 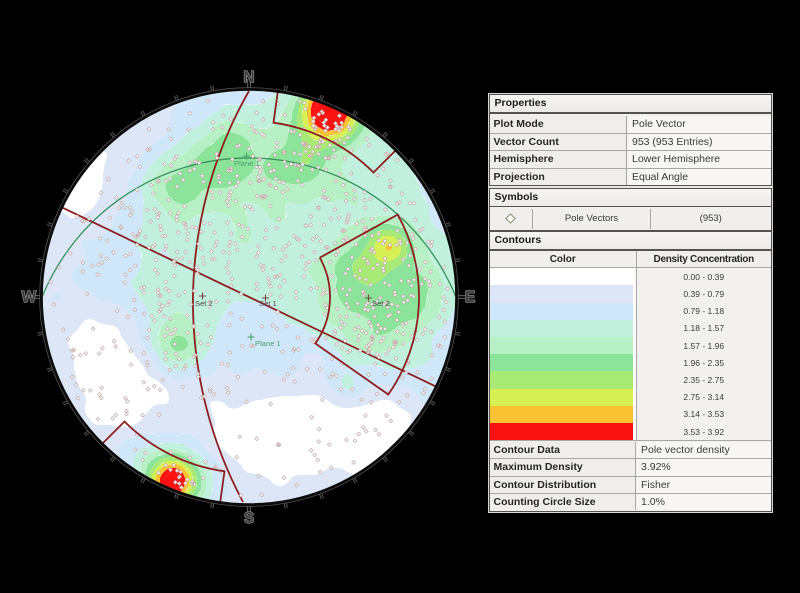 I want to click on svg-text: E, so click(x=470, y=297).